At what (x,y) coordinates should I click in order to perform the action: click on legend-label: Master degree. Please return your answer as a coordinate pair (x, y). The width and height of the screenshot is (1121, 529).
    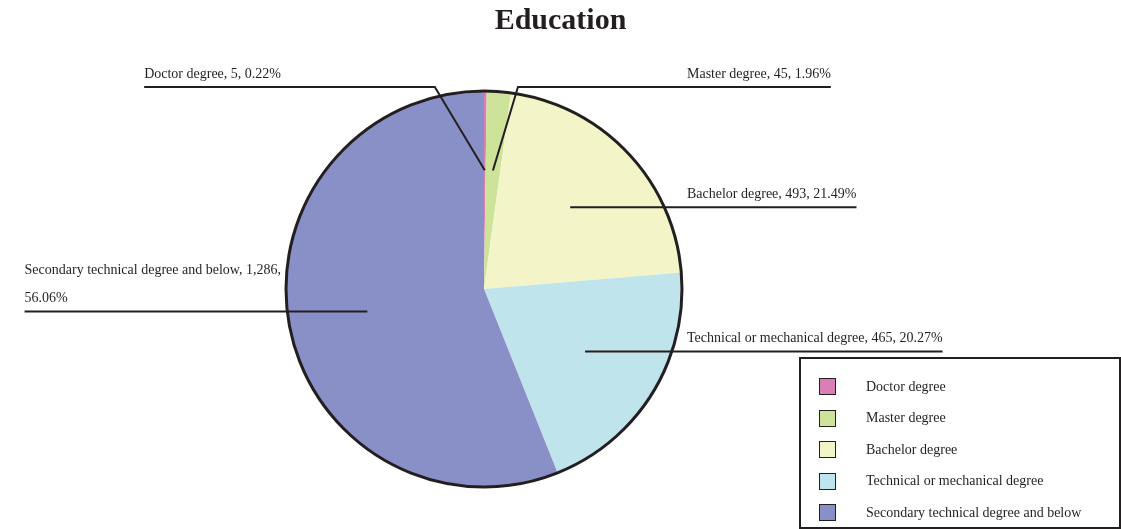
    Looking at the image, I should click on (906, 418).